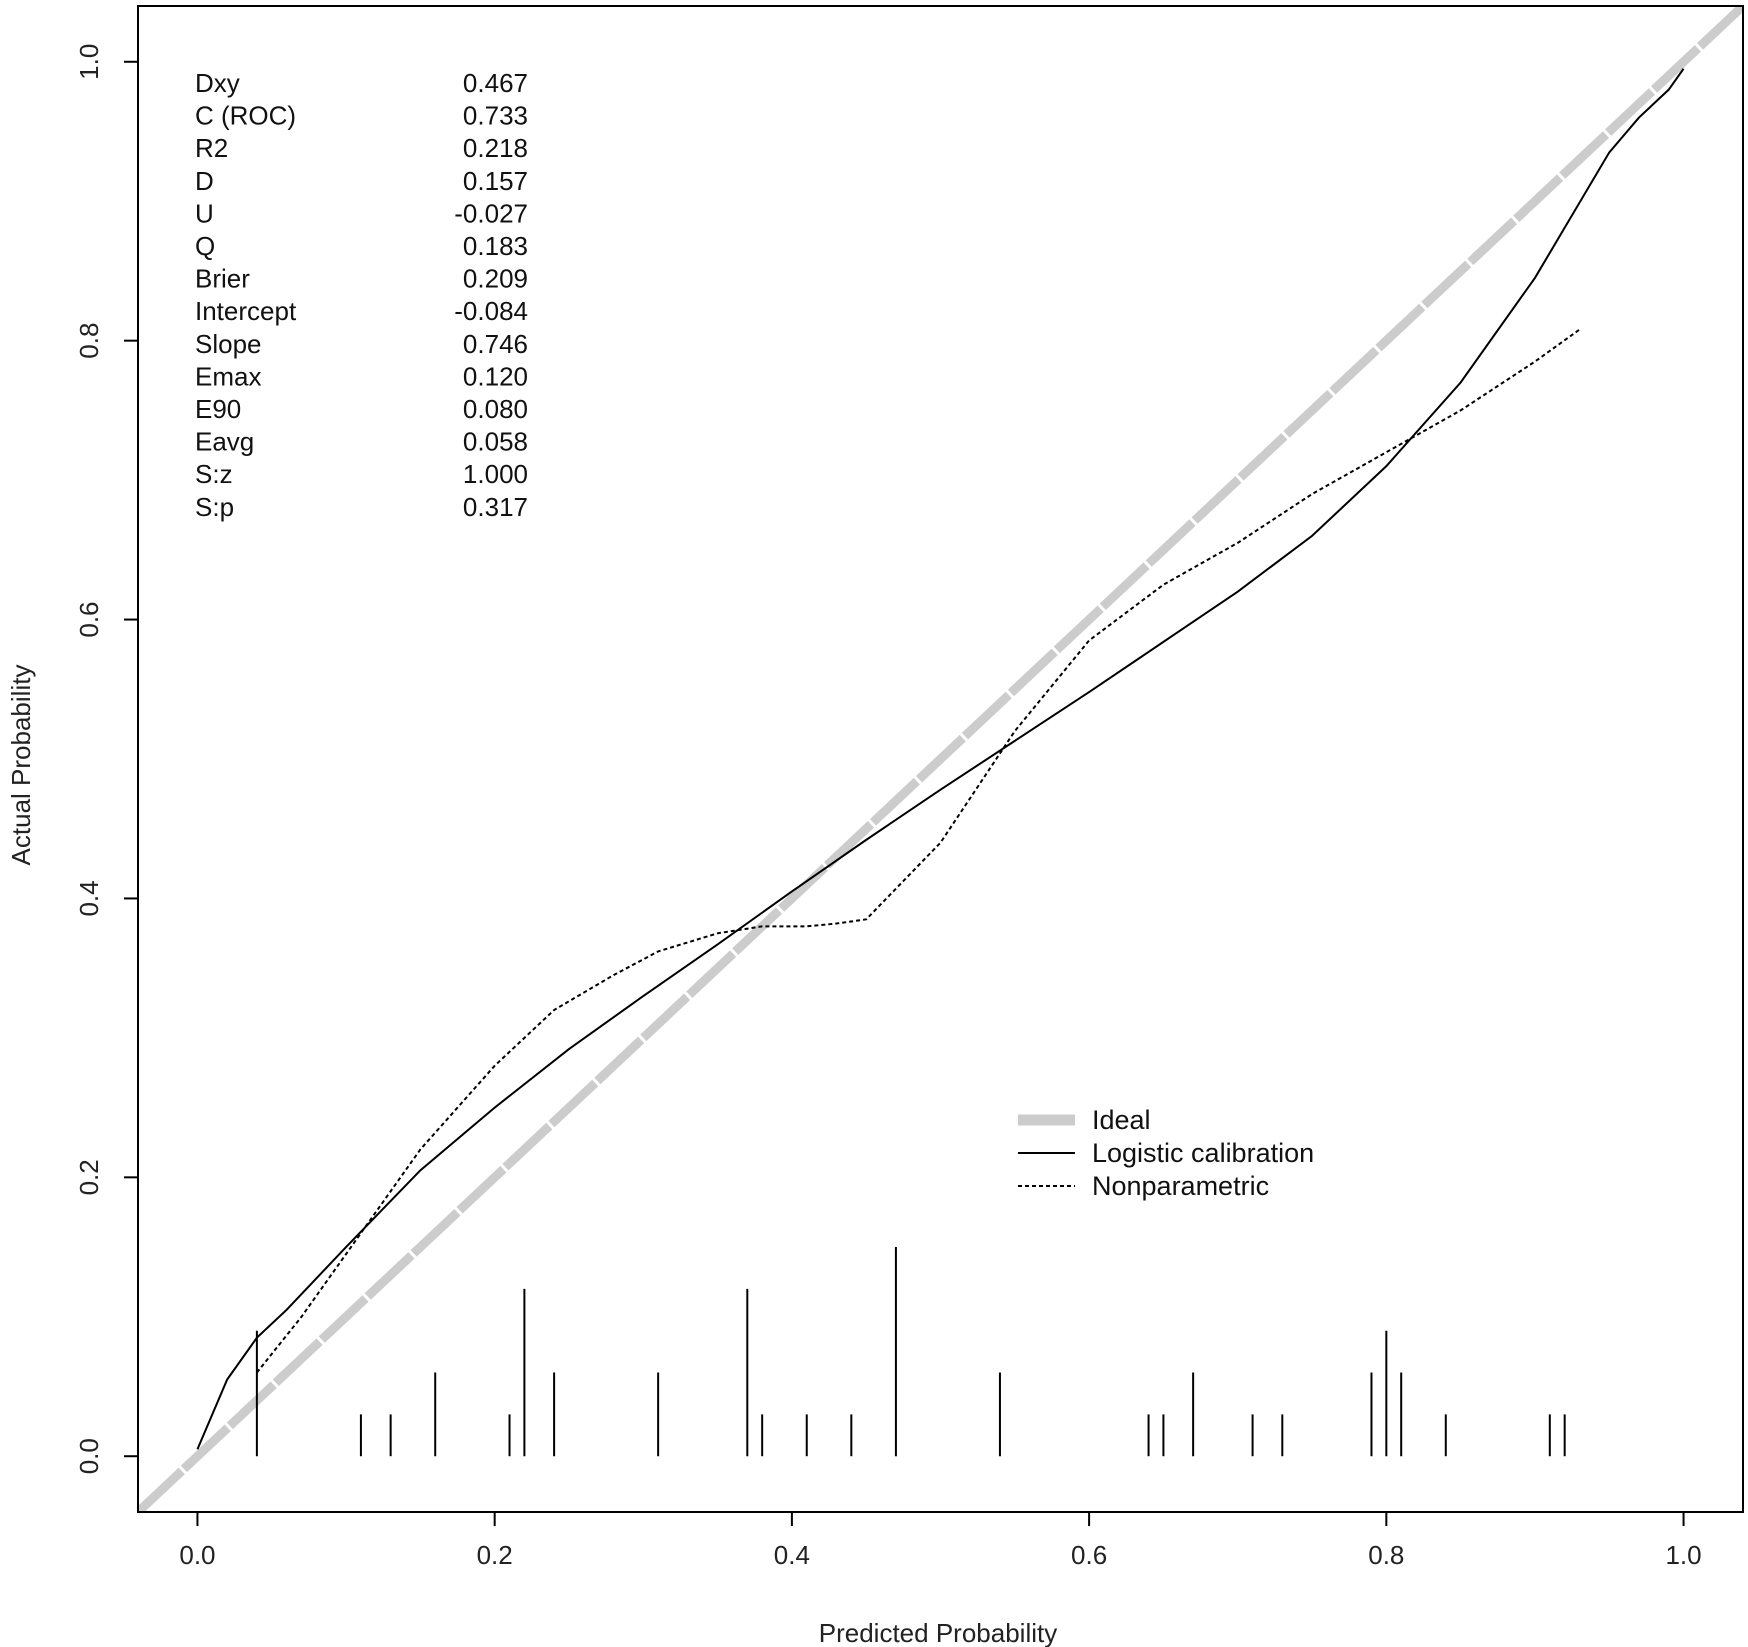  I want to click on stat-value: 0.080, so click(495, 409).